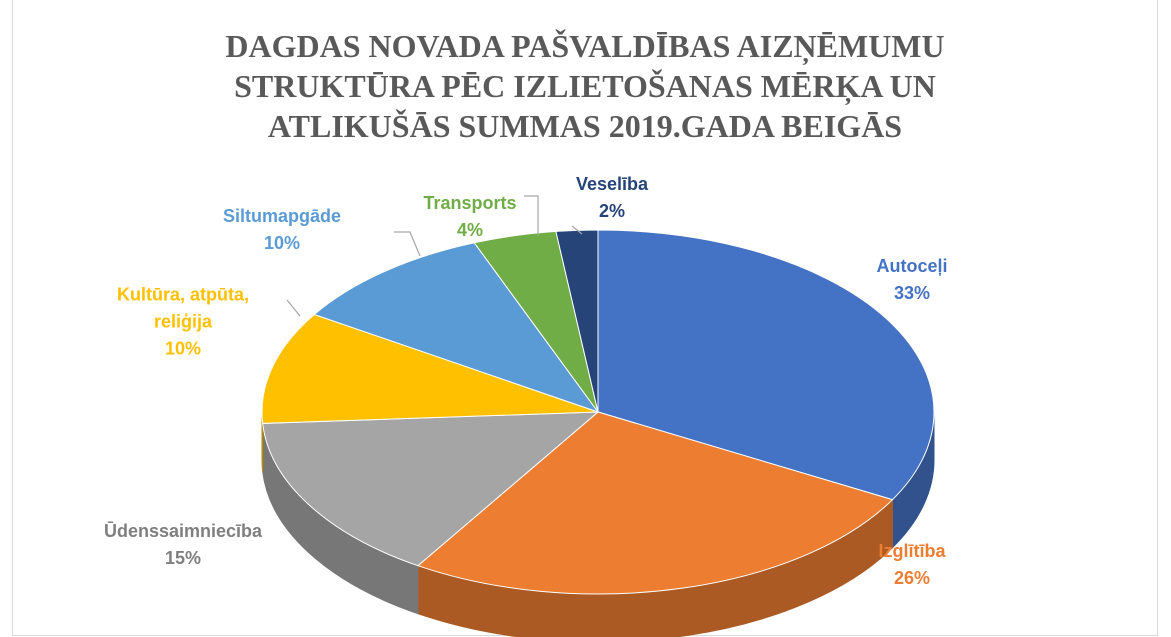  Describe the element at coordinates (912, 578) in the screenshot. I see `label-value: 26%` at that location.